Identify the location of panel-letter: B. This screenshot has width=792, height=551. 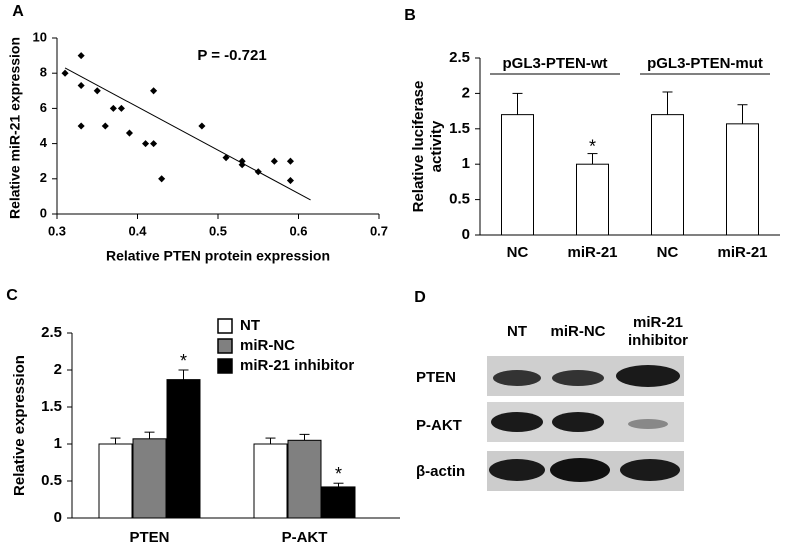
(410, 15).